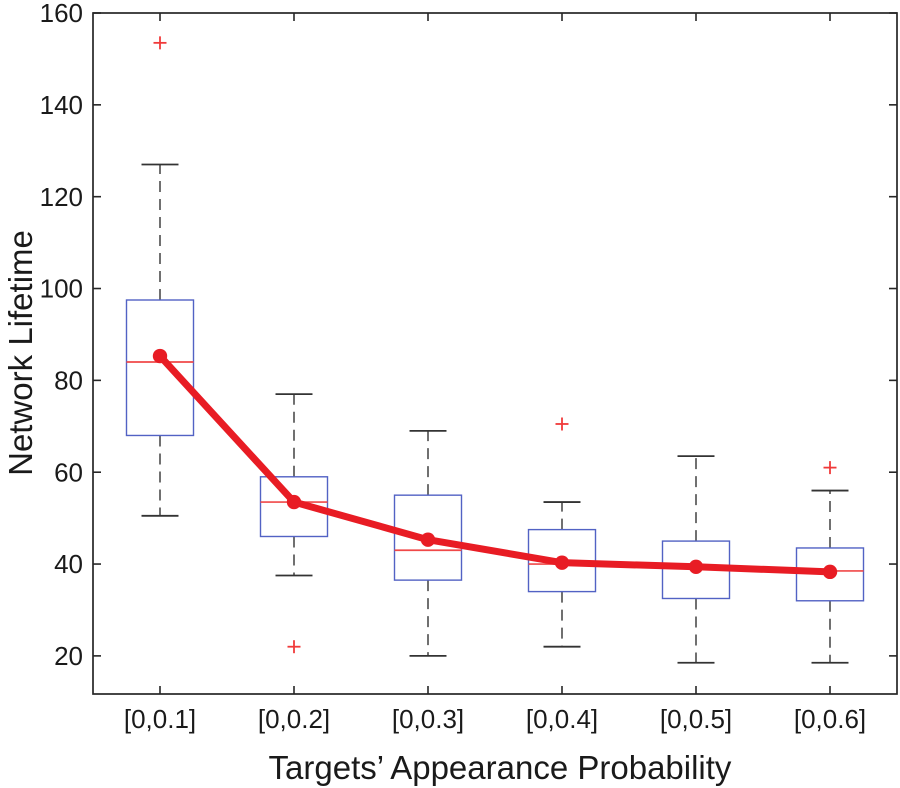 The width and height of the screenshot is (900, 788). I want to click on x-tick-label: [0,0.1], so click(160, 719).